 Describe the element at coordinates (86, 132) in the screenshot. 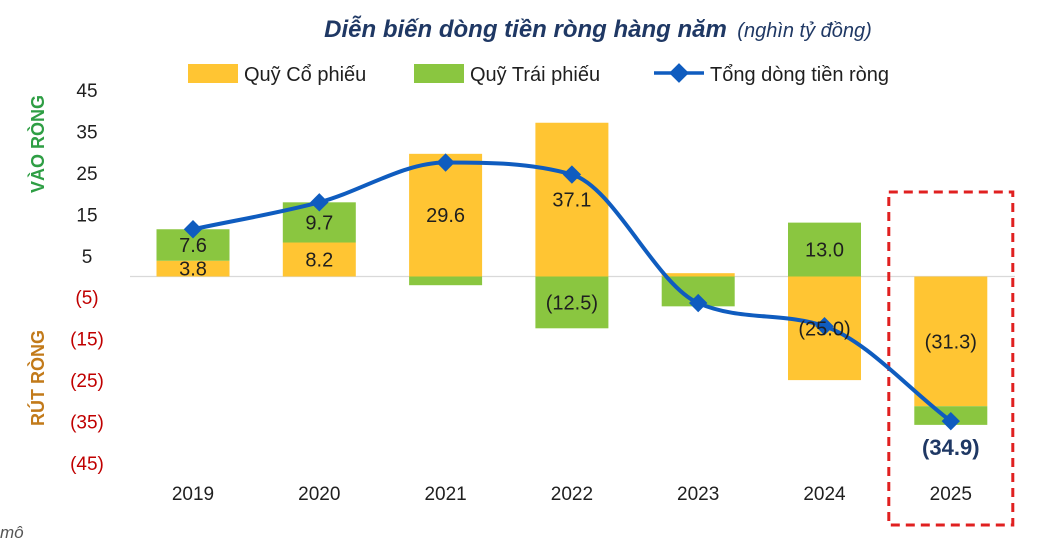

I see `y-tick-label: 35` at that location.